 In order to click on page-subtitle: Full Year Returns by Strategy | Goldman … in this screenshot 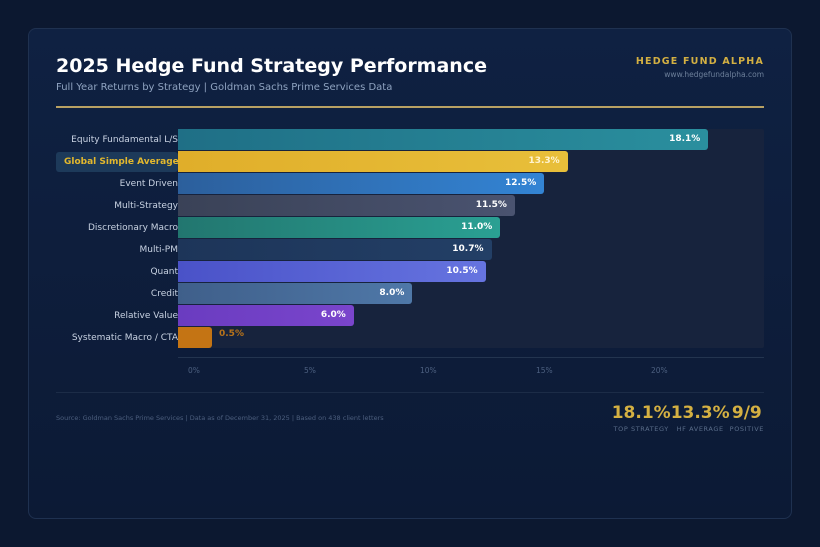, I will do `click(224, 87)`.